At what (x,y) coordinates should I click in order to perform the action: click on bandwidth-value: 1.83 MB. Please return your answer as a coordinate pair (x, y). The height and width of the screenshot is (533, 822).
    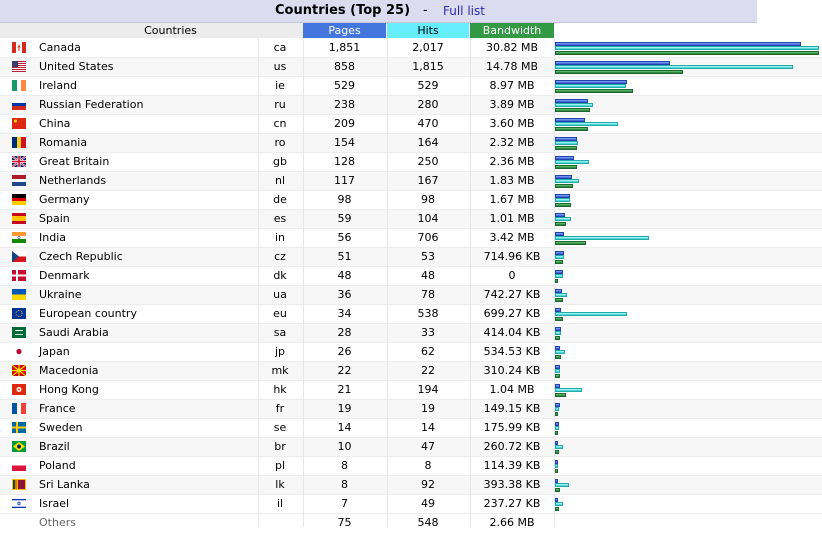
    Looking at the image, I should click on (512, 180).